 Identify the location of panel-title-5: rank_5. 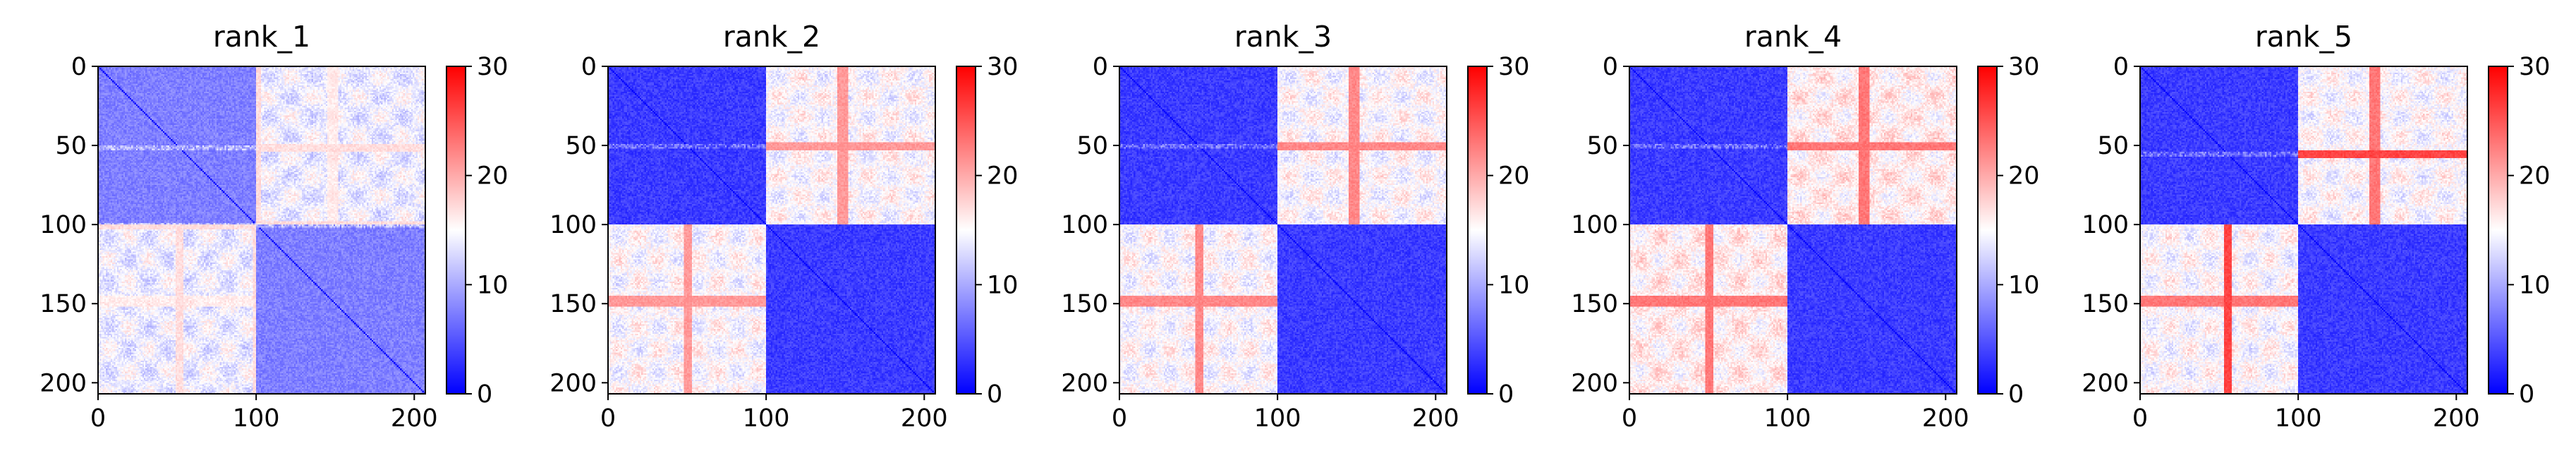
(2303, 37).